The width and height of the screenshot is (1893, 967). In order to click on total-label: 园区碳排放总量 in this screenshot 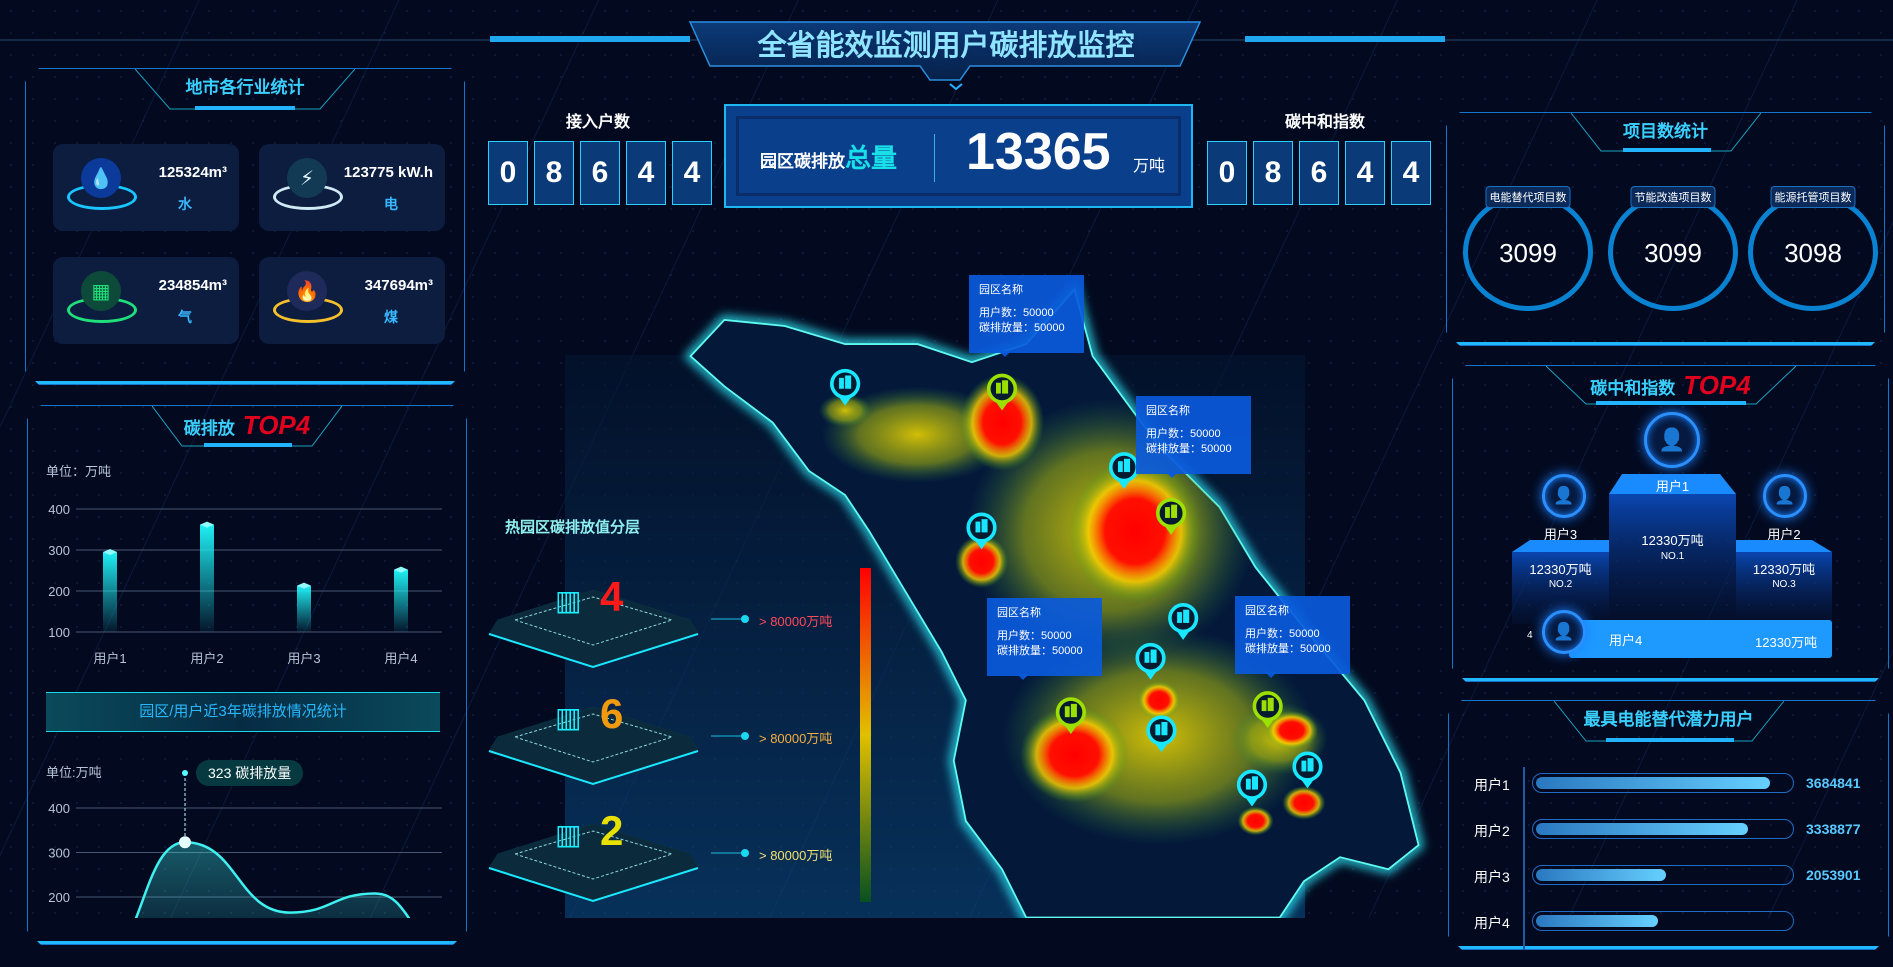, I will do `click(828, 156)`.